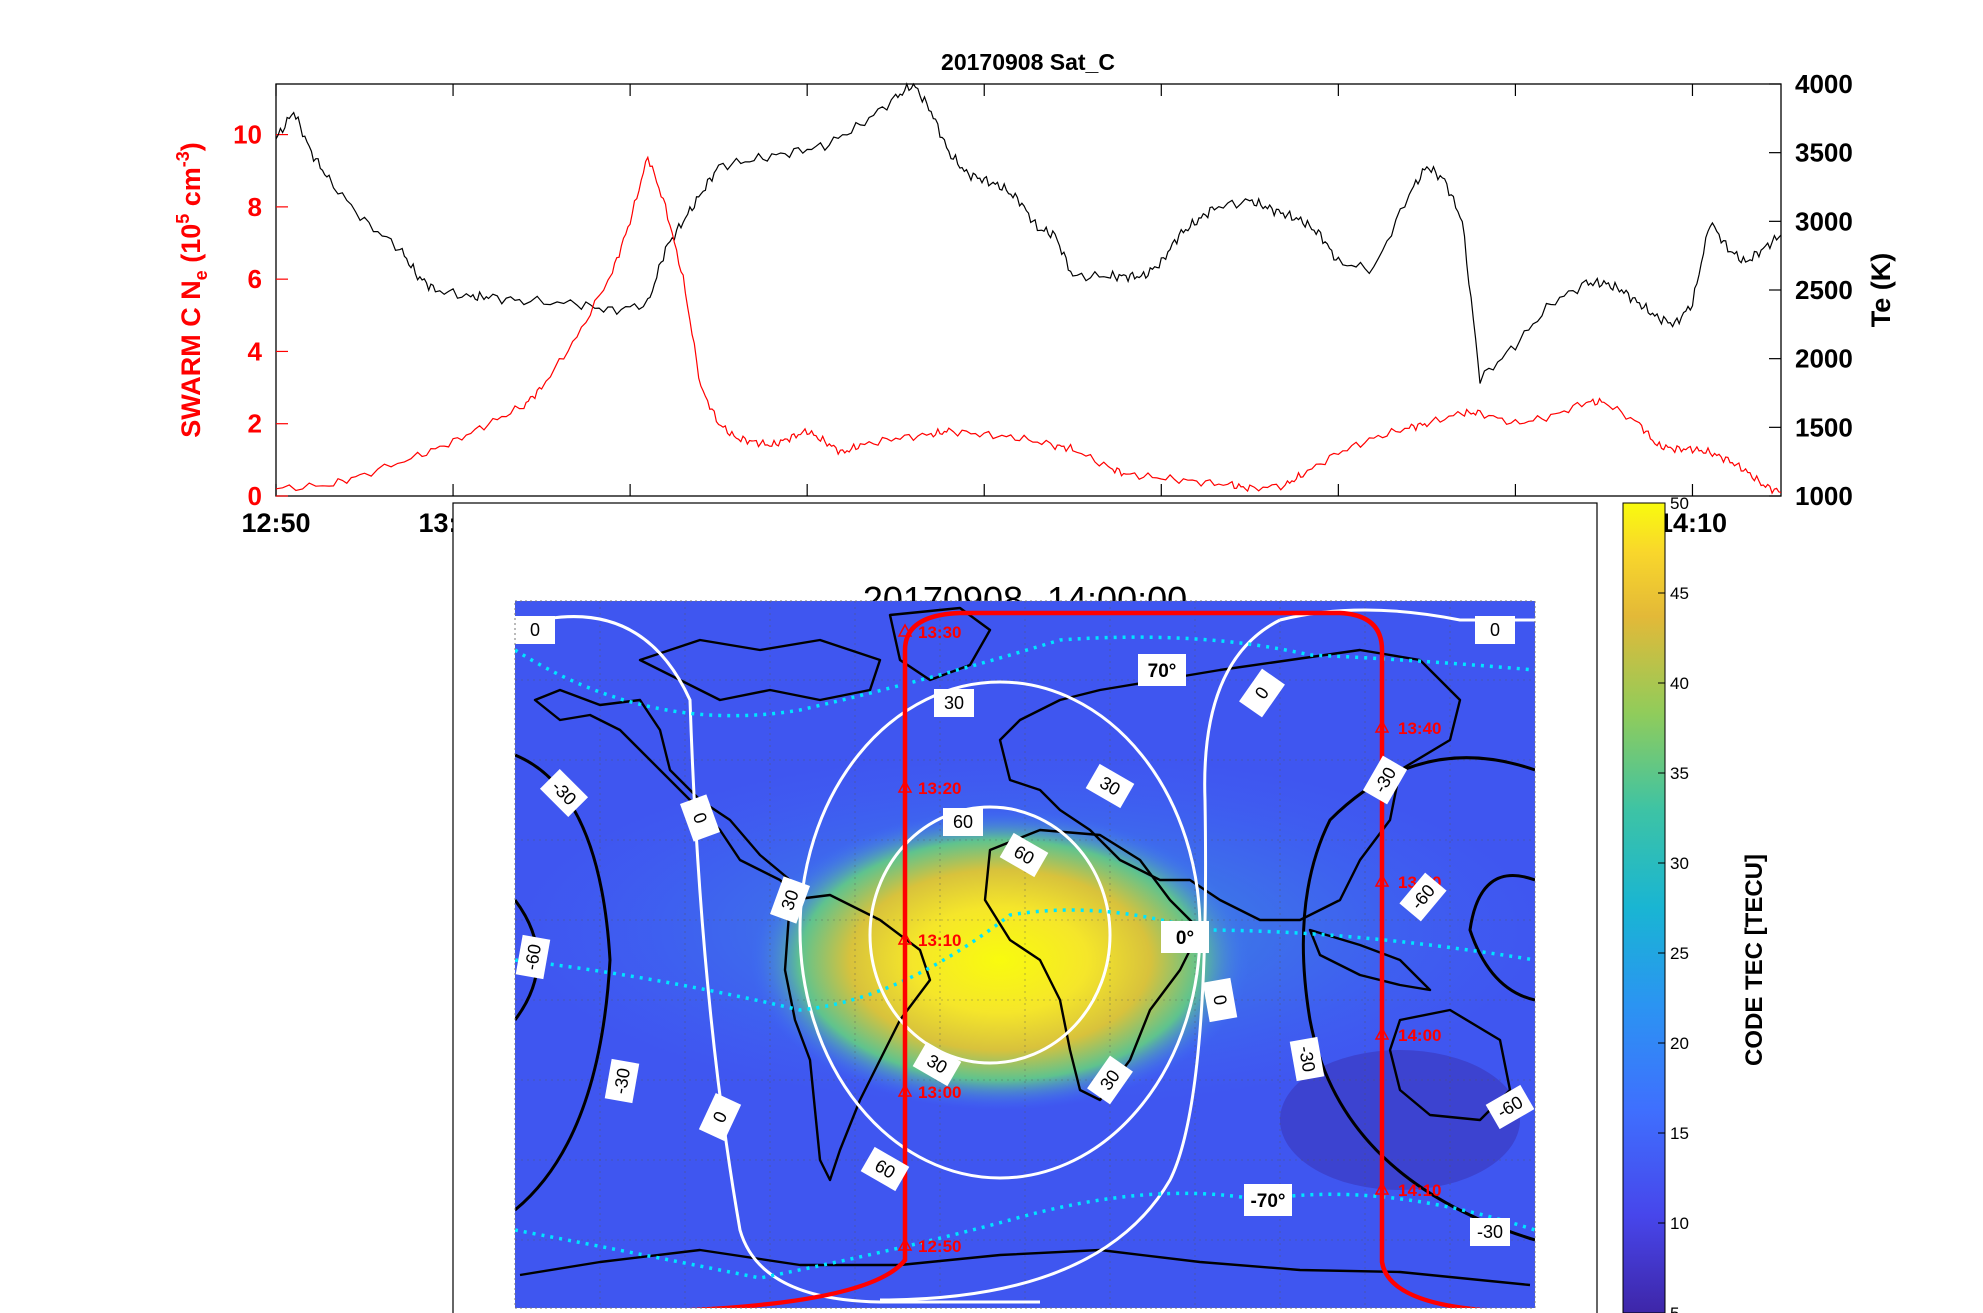  I want to click on tec-low-east, so click(1400, 1120).